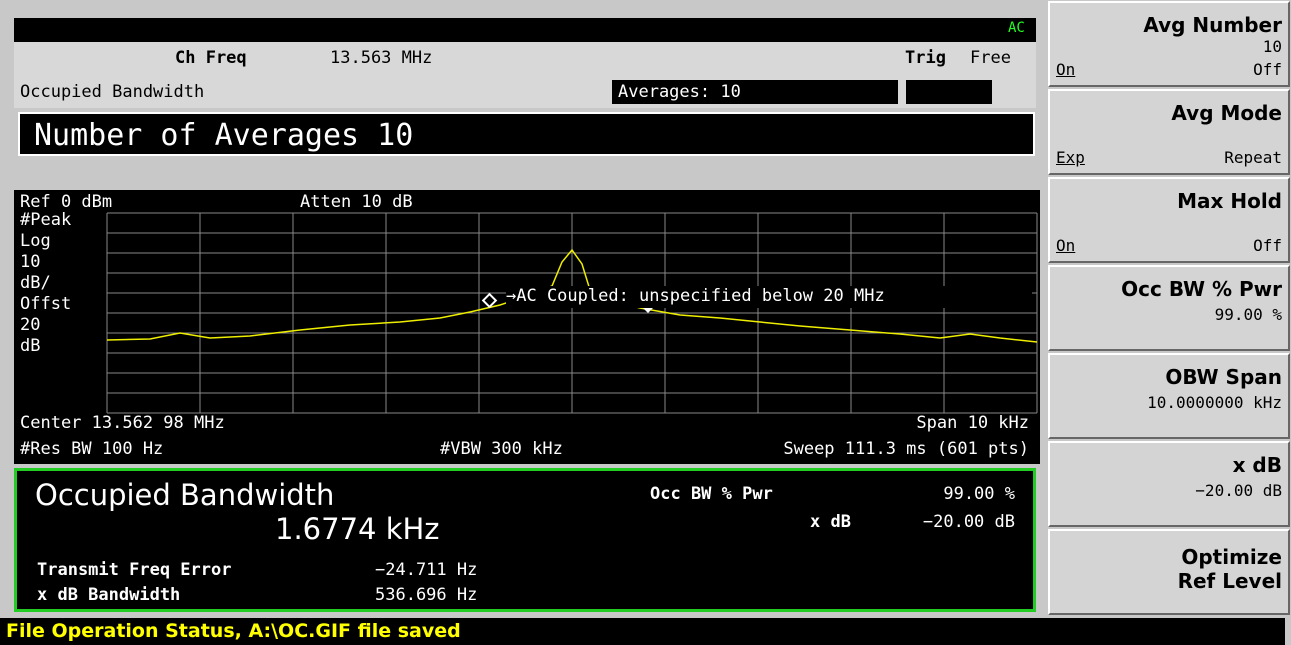  What do you see at coordinates (1248, 314) in the screenshot?
I see `softkey-value: 99.00 %` at bounding box center [1248, 314].